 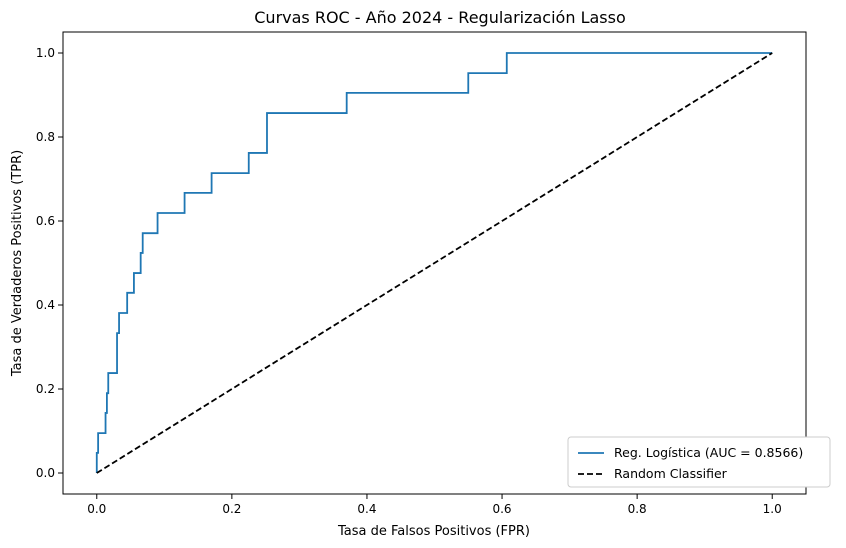 I want to click on y-tick-label: 0.6, so click(x=45, y=221).